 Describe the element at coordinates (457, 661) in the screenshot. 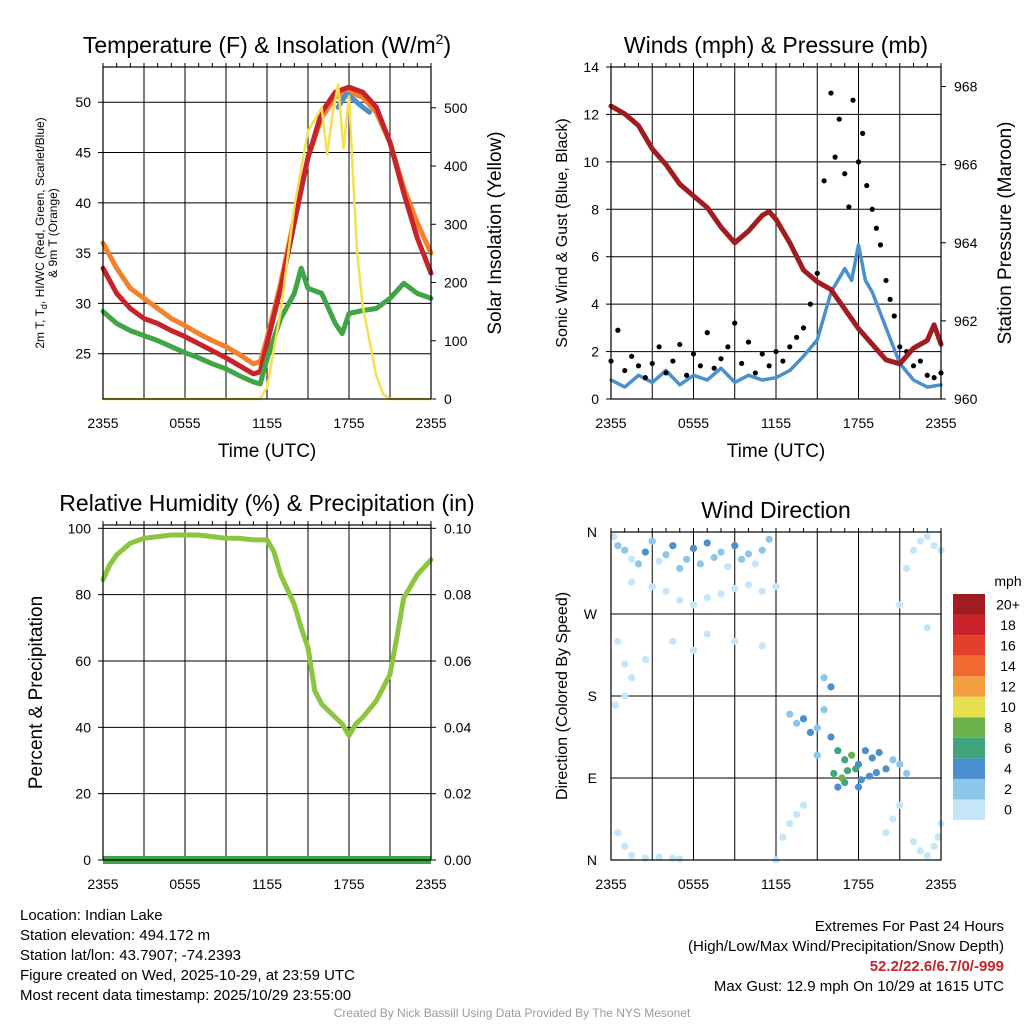

I see `y-tick-right-label: 0.06` at that location.